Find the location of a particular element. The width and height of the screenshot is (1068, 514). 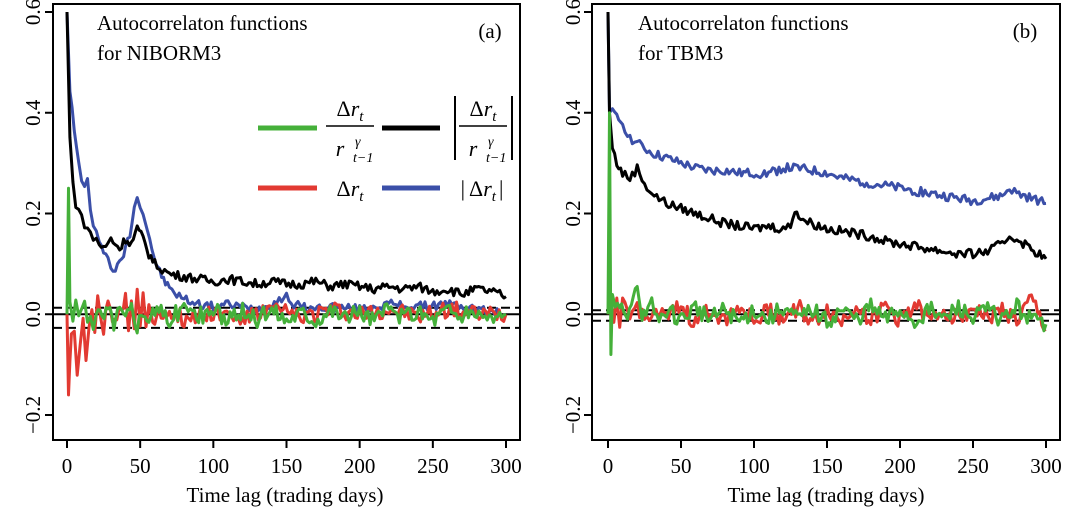

legend-abs-dr-label: | Δrt | is located at coordinates (482, 190).